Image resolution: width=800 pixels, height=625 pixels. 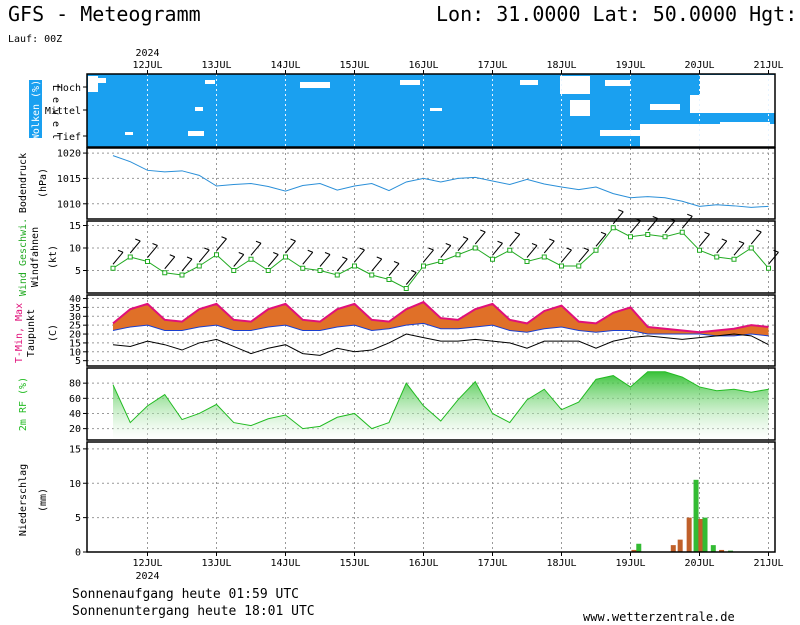 What do you see at coordinates (78, 518) in the screenshot?
I see `y-tick-label-precip: 5` at bounding box center [78, 518].